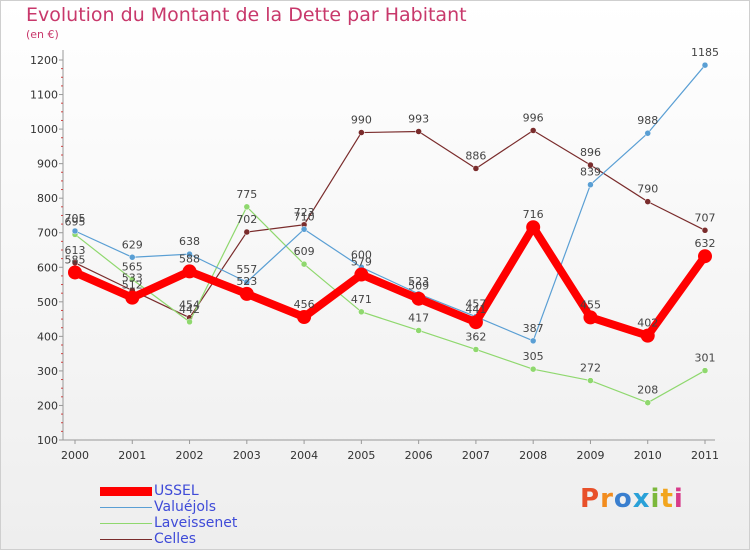 The height and width of the screenshot is (550, 750). What do you see at coordinates (590, 455) in the screenshot?
I see `x-tick-label: 2009` at bounding box center [590, 455].